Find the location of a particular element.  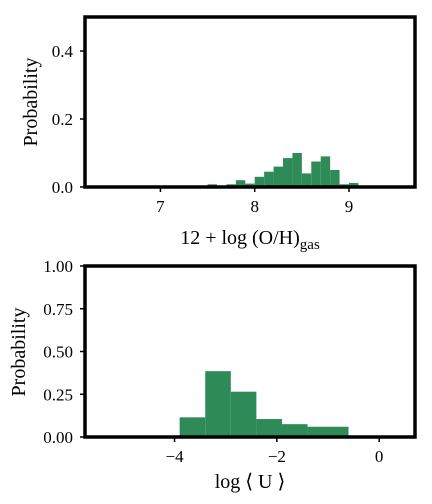

metallicity-x-ticks: 7 8 9 is located at coordinates (254, 201).